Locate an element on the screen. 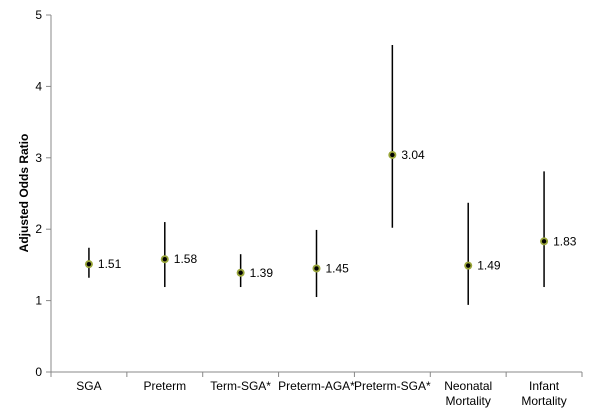 The width and height of the screenshot is (600, 417). data-label: 1.58 is located at coordinates (186, 259).